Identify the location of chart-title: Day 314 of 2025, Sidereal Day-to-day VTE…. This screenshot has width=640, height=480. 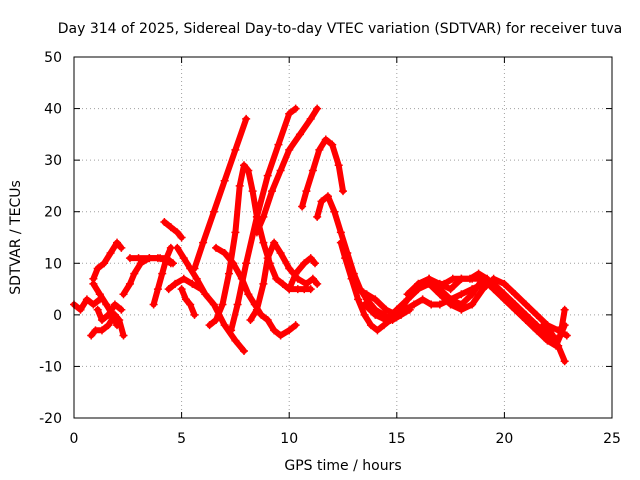
(340, 29).